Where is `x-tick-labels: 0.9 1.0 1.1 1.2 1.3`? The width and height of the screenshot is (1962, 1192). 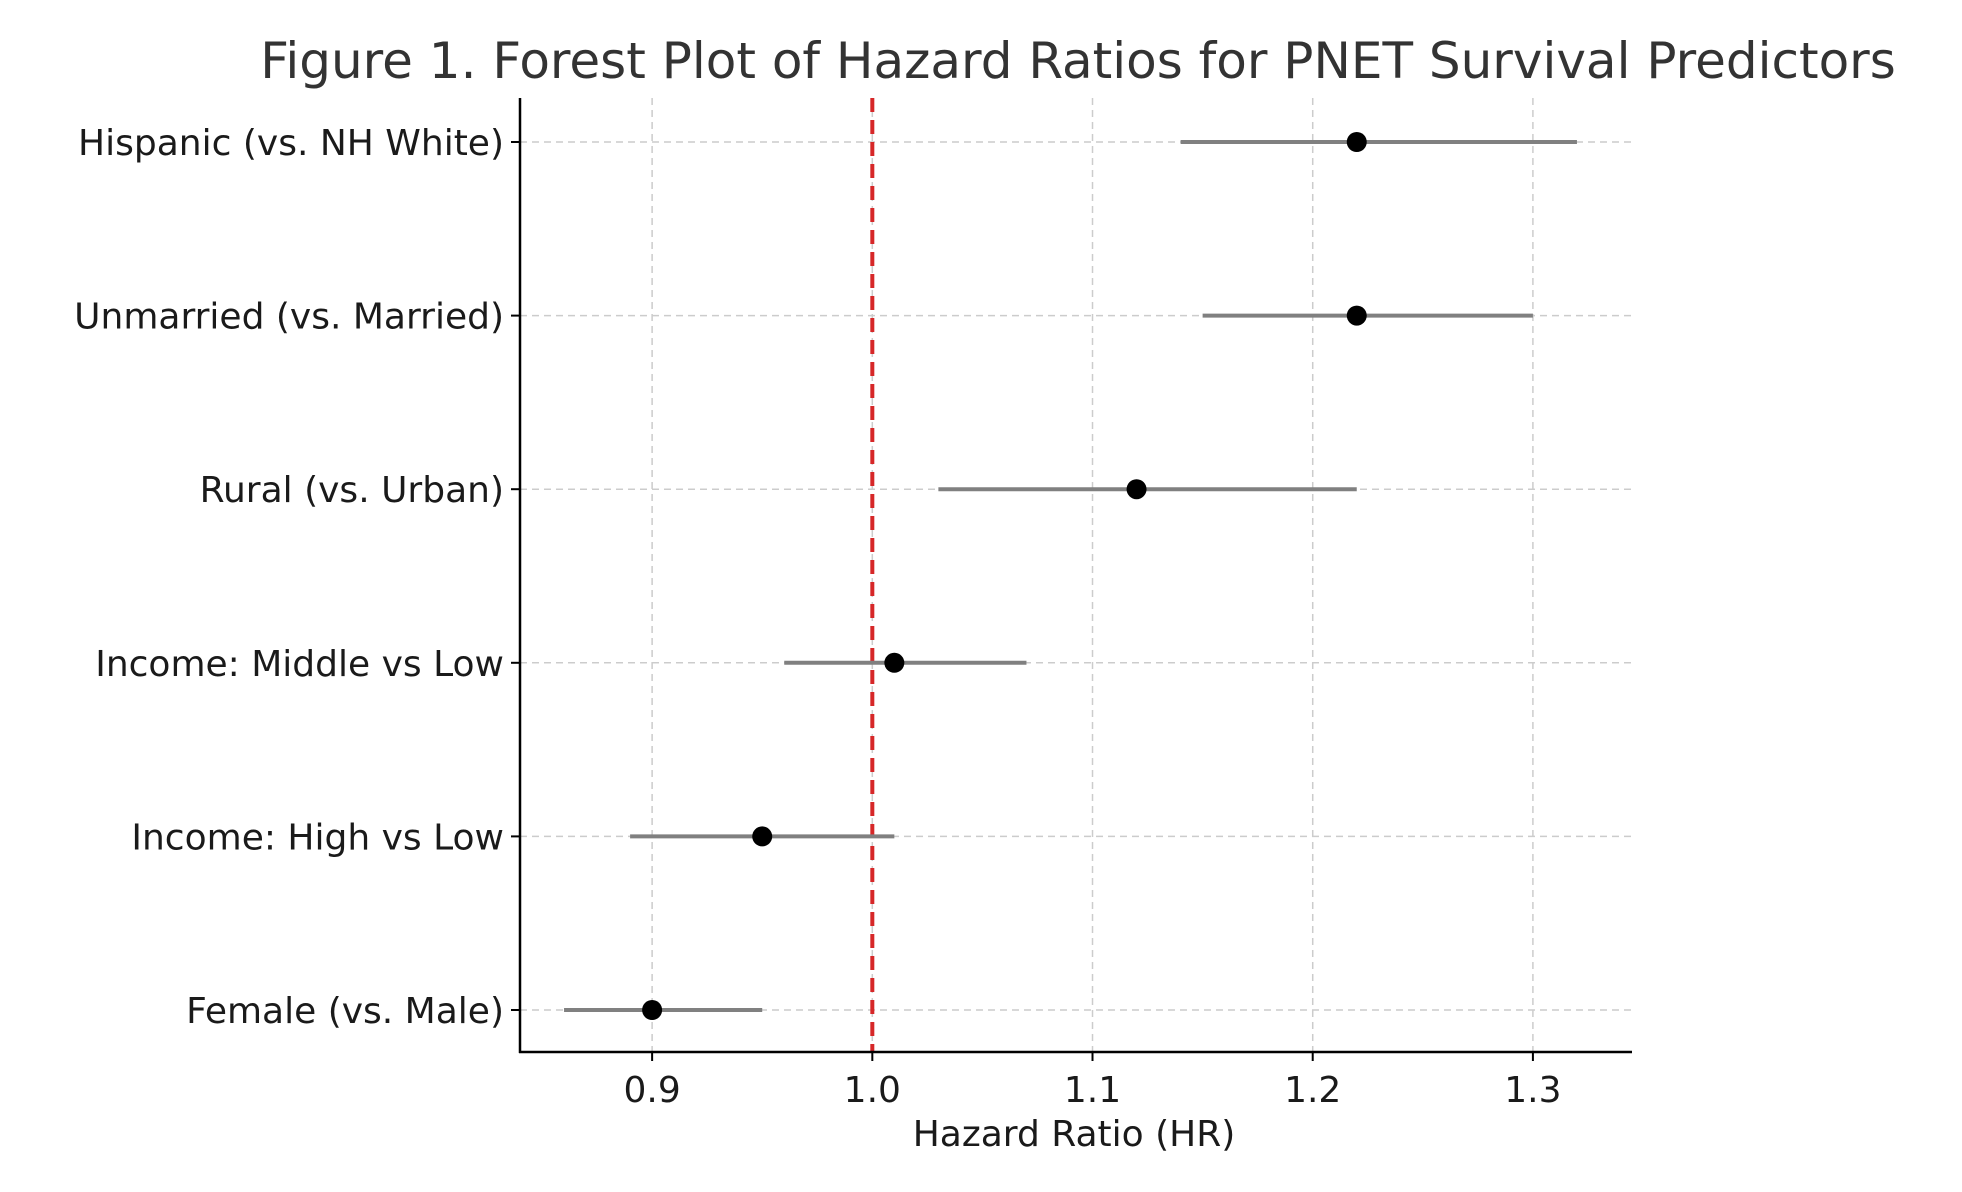 x-tick-labels: 0.9 1.0 1.1 1.2 1.3 is located at coordinates (1092, 1090).